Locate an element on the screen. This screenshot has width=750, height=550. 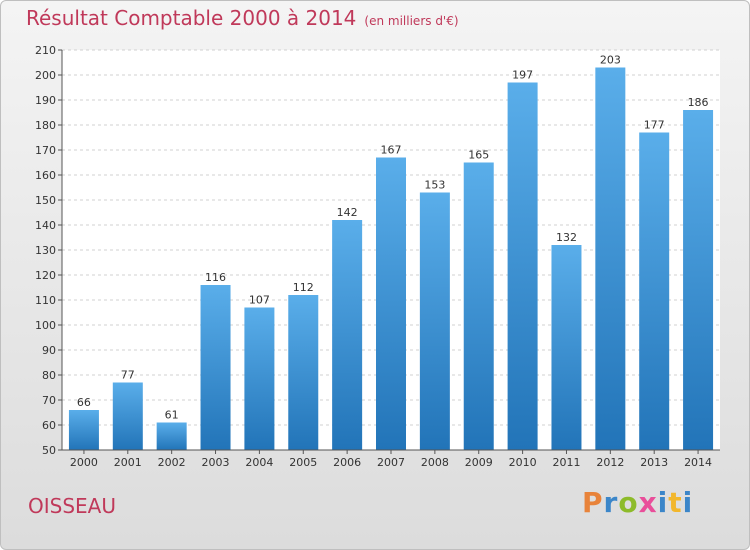
logo-letter: r is located at coordinates (611, 502).